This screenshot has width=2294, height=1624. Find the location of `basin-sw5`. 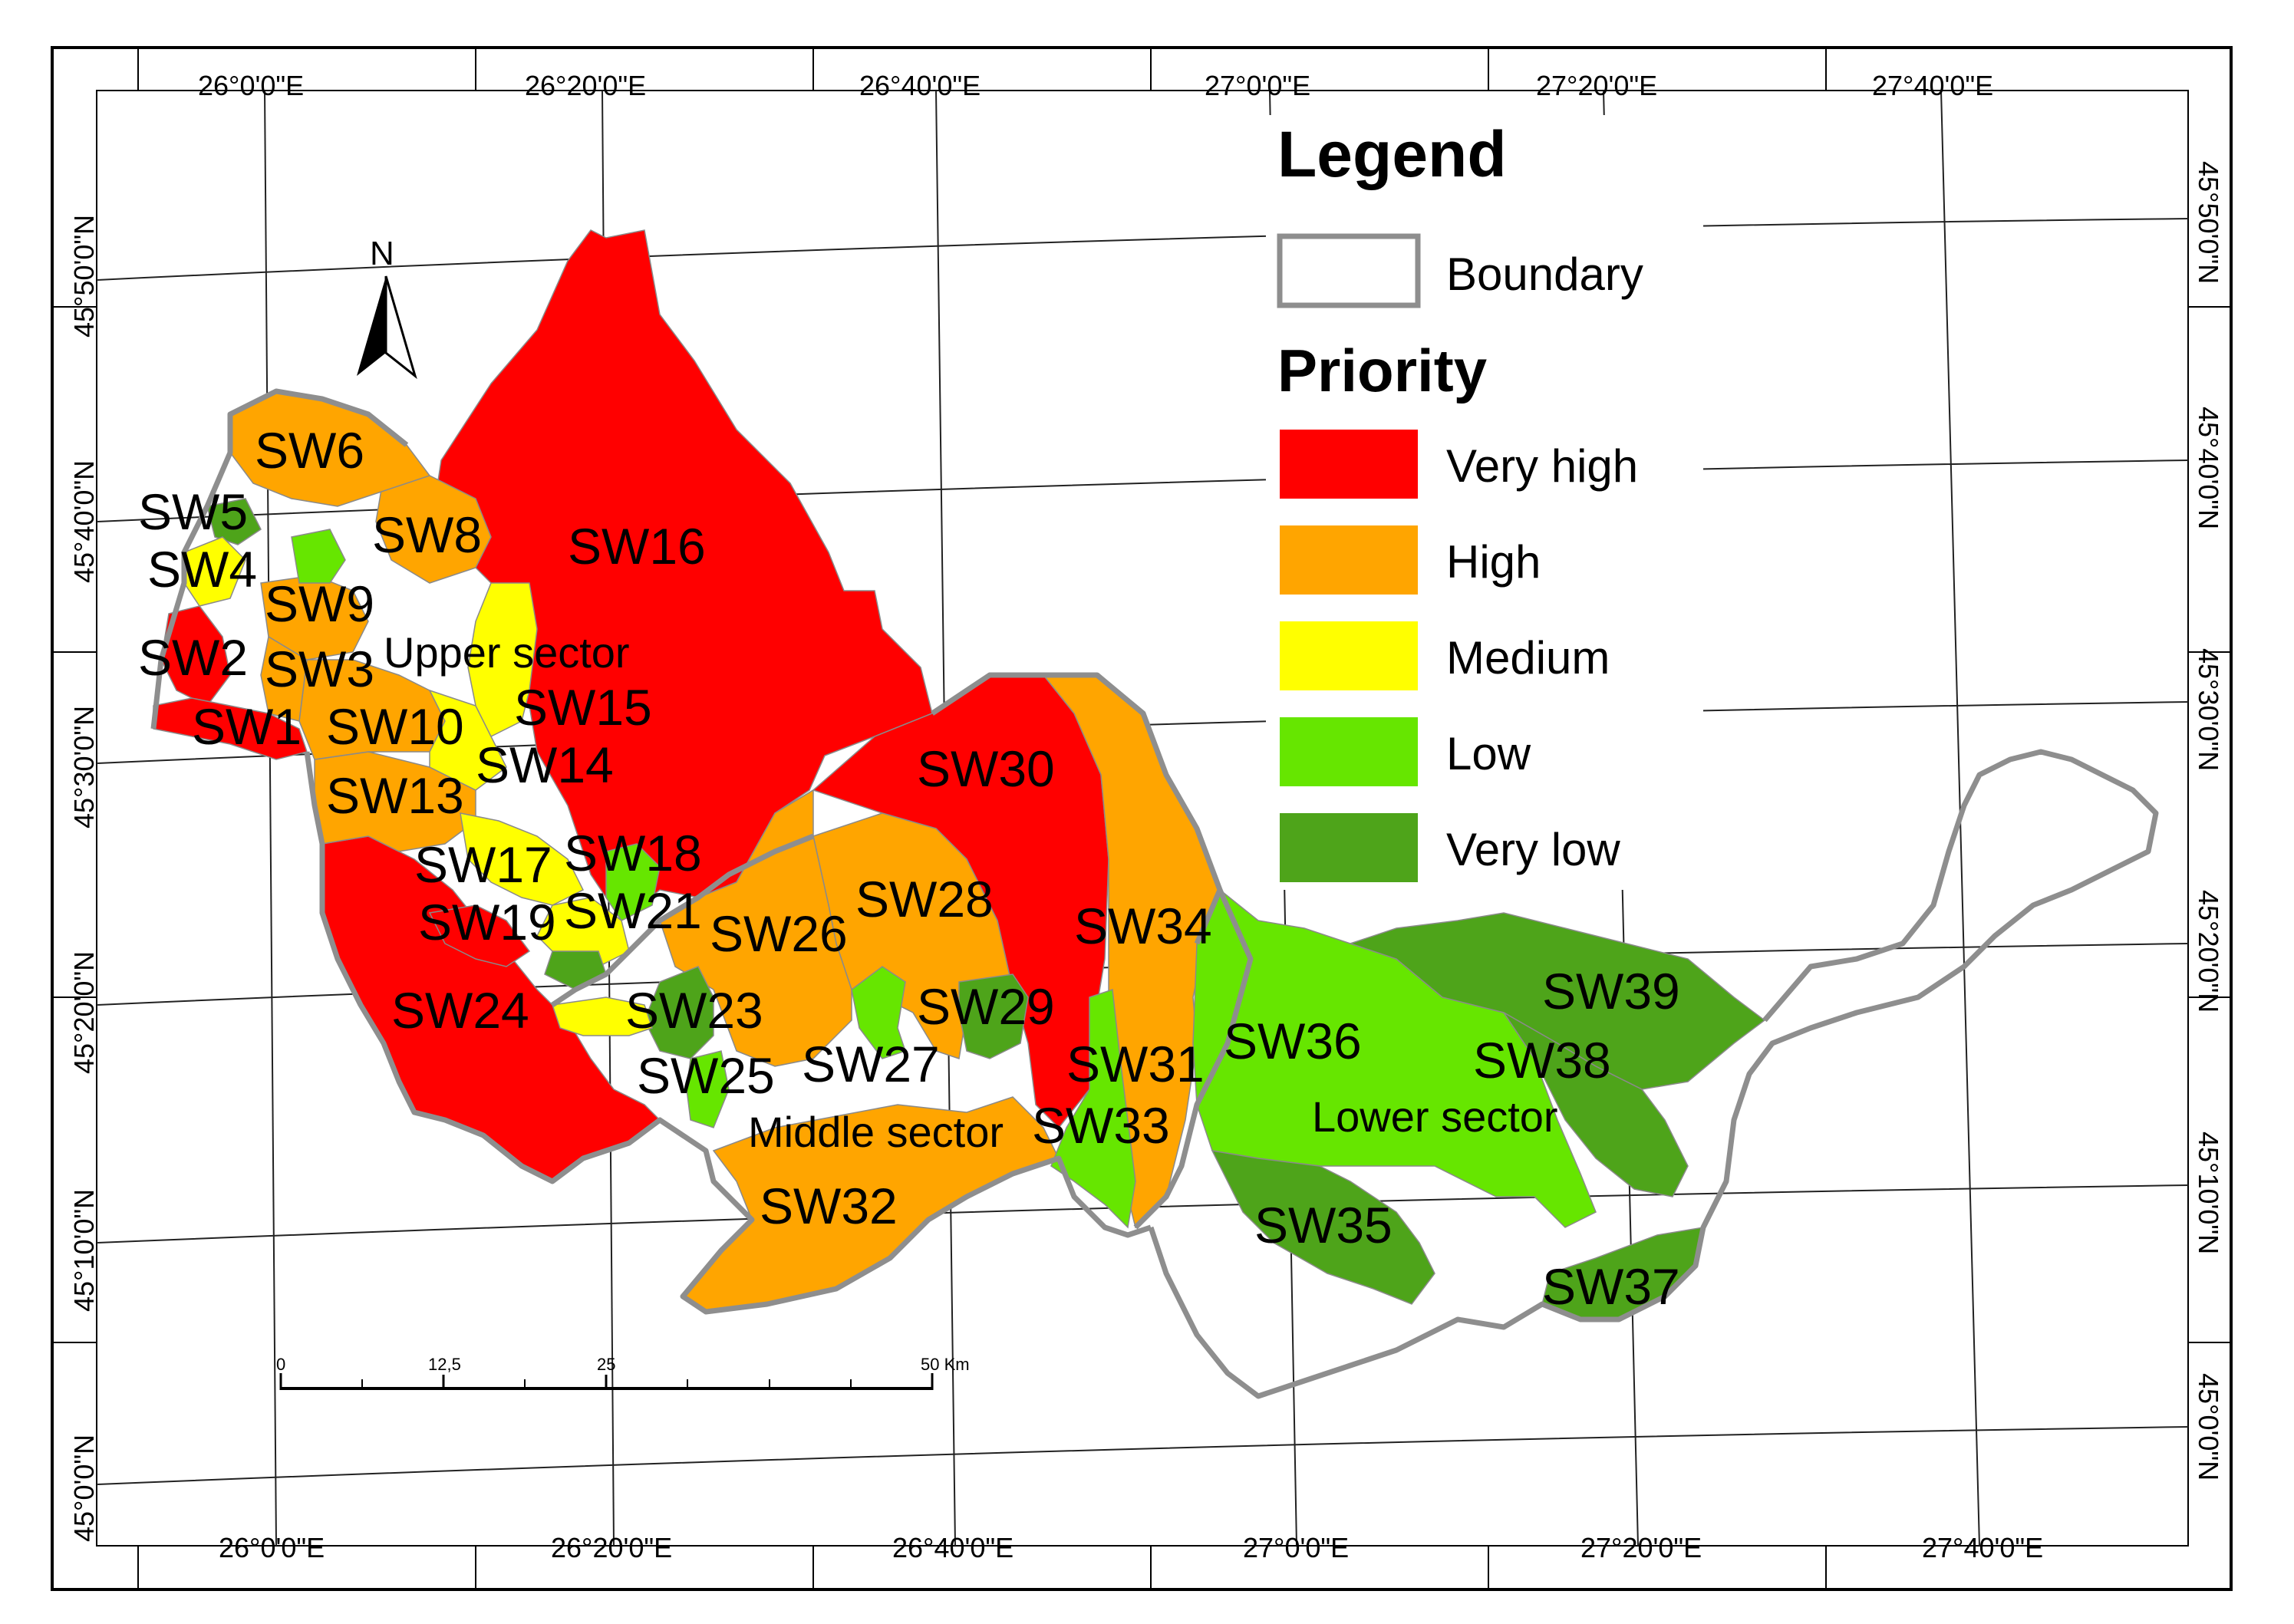

basin-sw5 is located at coordinates (234, 521).